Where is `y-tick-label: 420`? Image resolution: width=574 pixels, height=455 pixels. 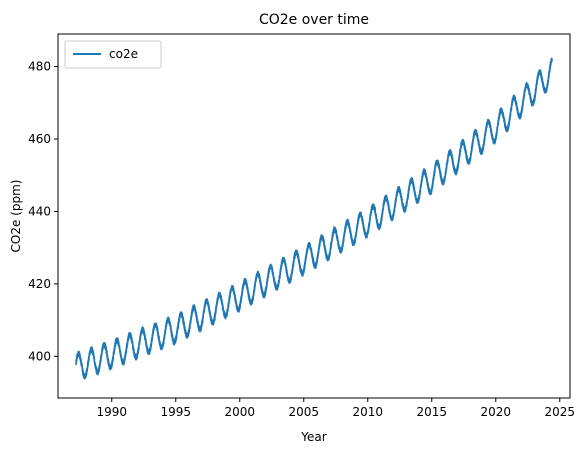 y-tick-label: 420 is located at coordinates (39, 284).